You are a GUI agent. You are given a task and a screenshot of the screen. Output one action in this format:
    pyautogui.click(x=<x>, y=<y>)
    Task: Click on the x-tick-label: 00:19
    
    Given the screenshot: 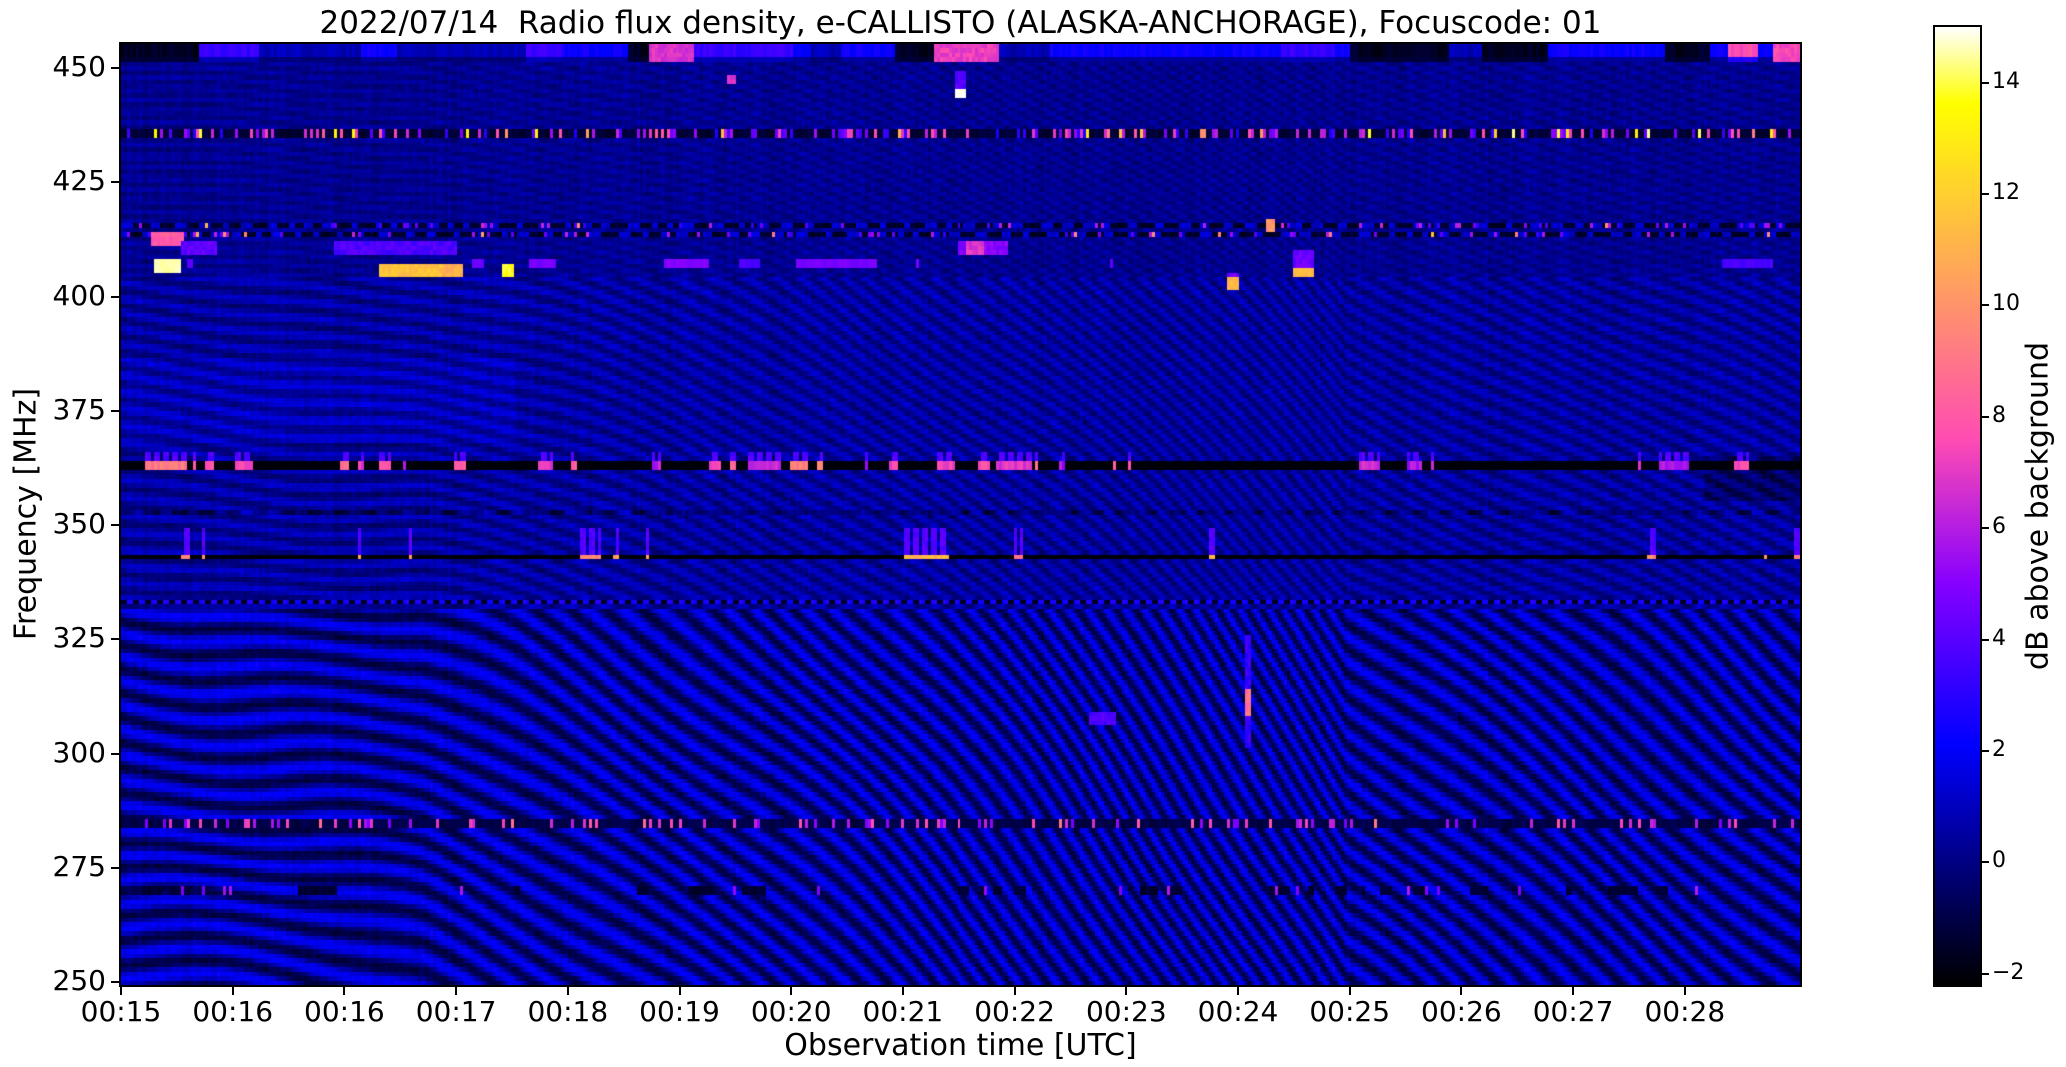 What is the action you would take?
    pyautogui.click(x=679, y=1011)
    